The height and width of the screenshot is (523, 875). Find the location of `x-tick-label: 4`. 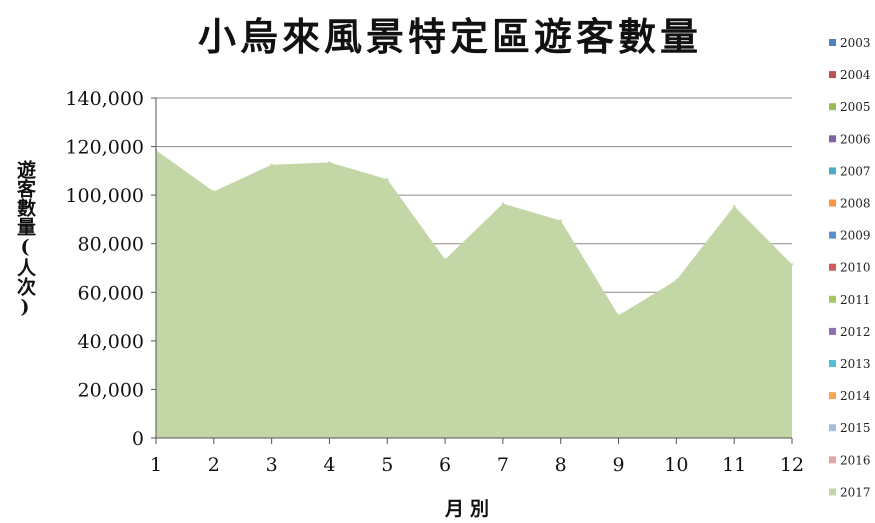

x-tick-label: 4 is located at coordinates (329, 465).